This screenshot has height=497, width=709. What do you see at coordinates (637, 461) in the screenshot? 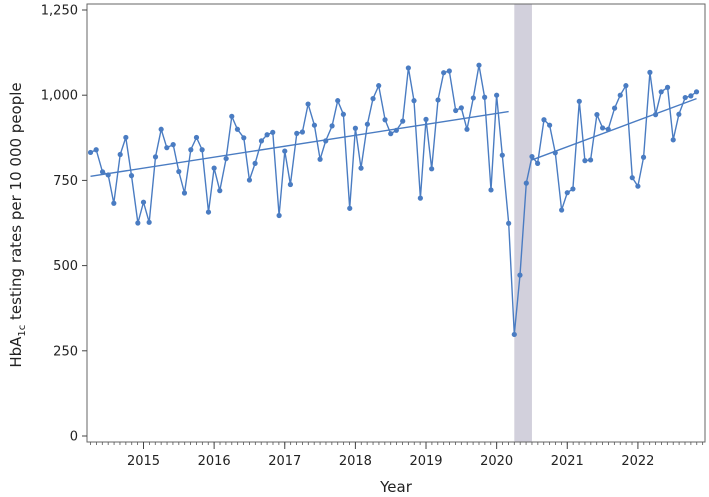
I see `x-tick-label: 2022` at bounding box center [637, 461].